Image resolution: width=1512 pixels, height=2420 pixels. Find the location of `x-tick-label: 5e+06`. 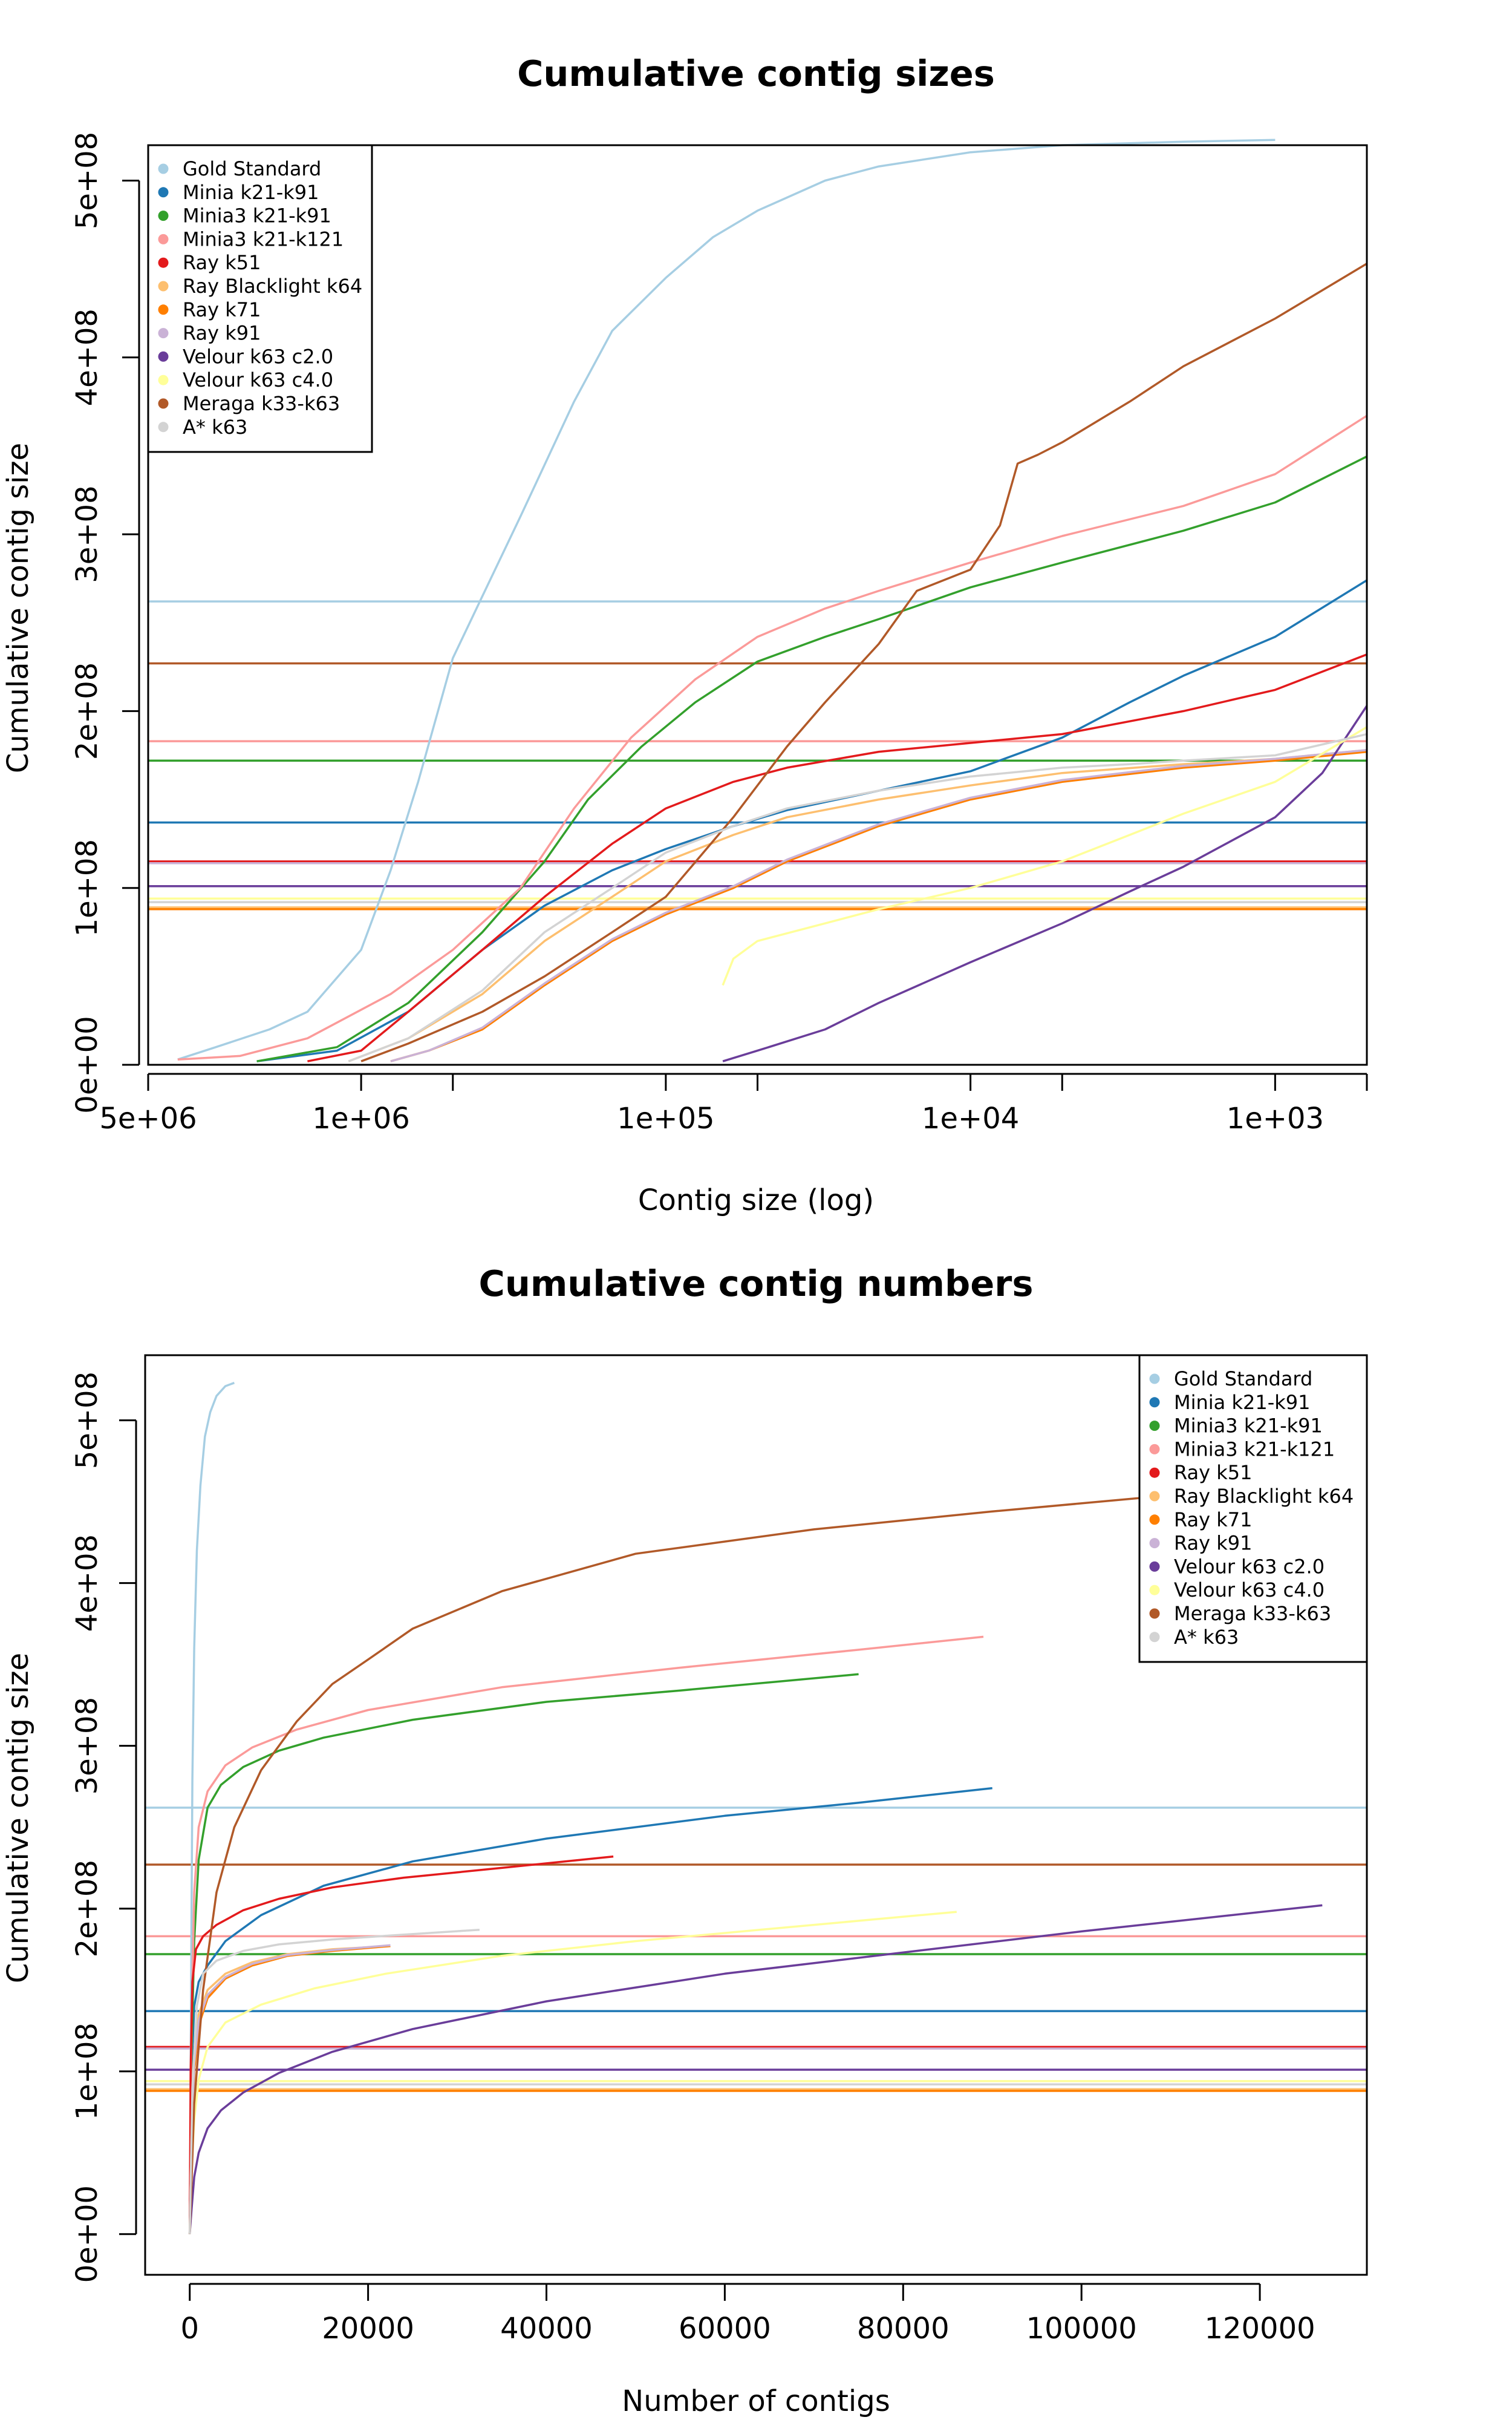

x-tick-label: 5e+06 is located at coordinates (148, 1119).